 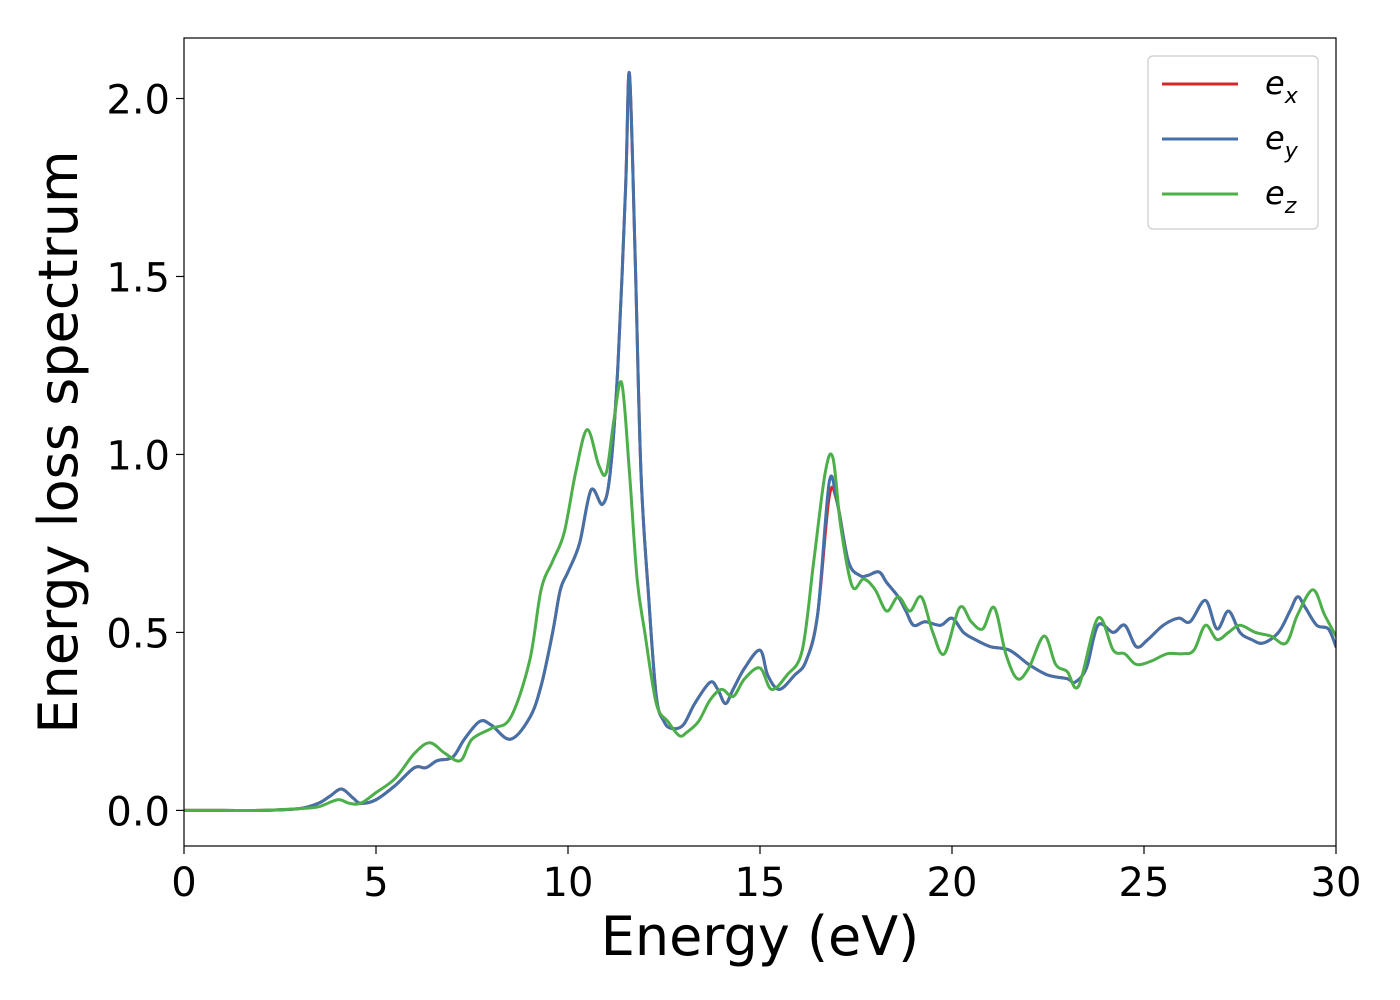 I want to click on x-tick-label: 0, so click(x=183, y=883).